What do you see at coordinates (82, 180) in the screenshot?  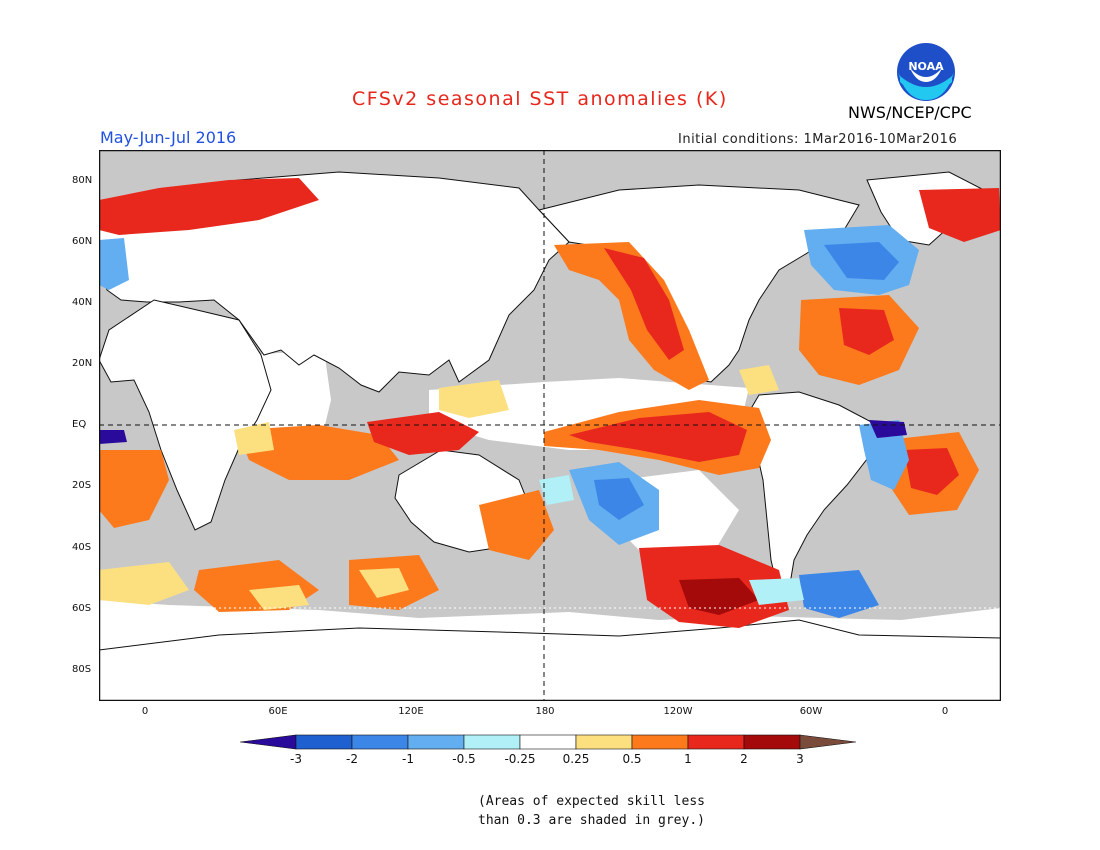 I see `lat-label: 80N` at bounding box center [82, 180].